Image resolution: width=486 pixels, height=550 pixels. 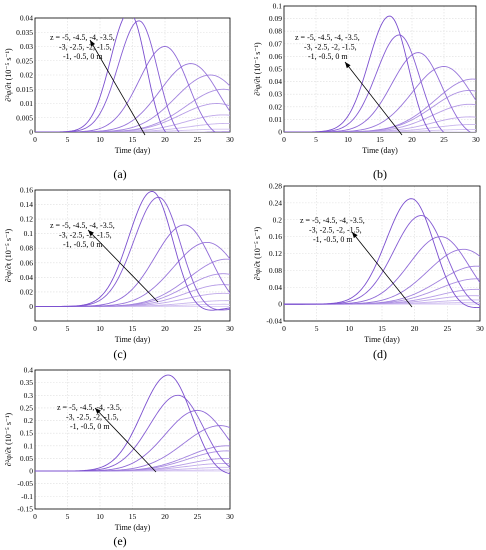 I want to click on y-tick-label: -0.15, so click(x=25, y=509).